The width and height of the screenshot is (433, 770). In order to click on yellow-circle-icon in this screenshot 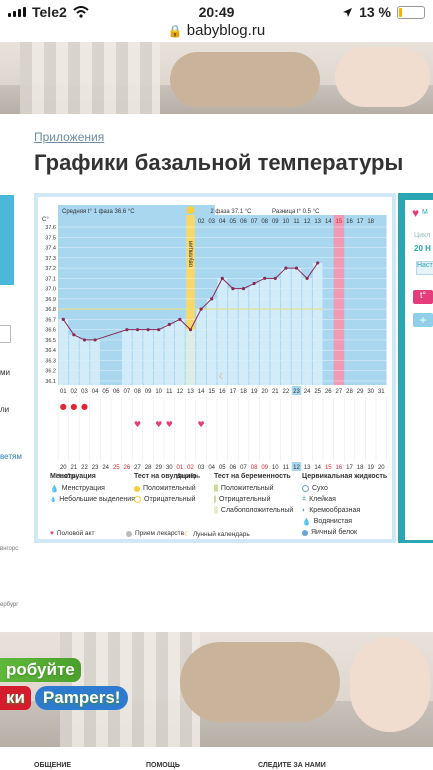, I will do `click(137, 488)`.